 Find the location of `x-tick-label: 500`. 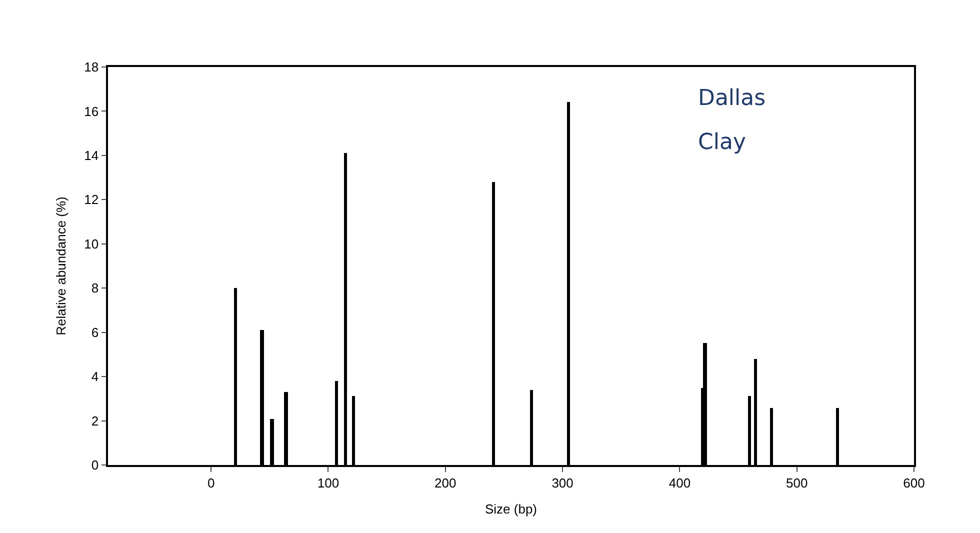

x-tick-label: 500 is located at coordinates (797, 482).